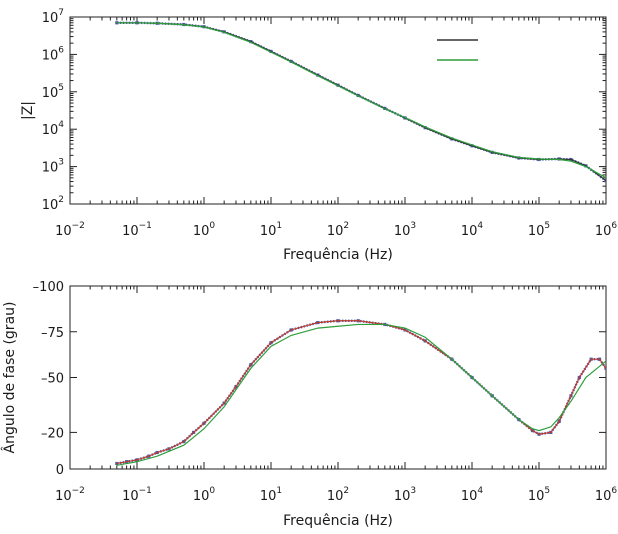 This screenshot has height=534, width=618. Describe the element at coordinates (52, 333) in the screenshot. I see `y-tick-label: –75` at that location.